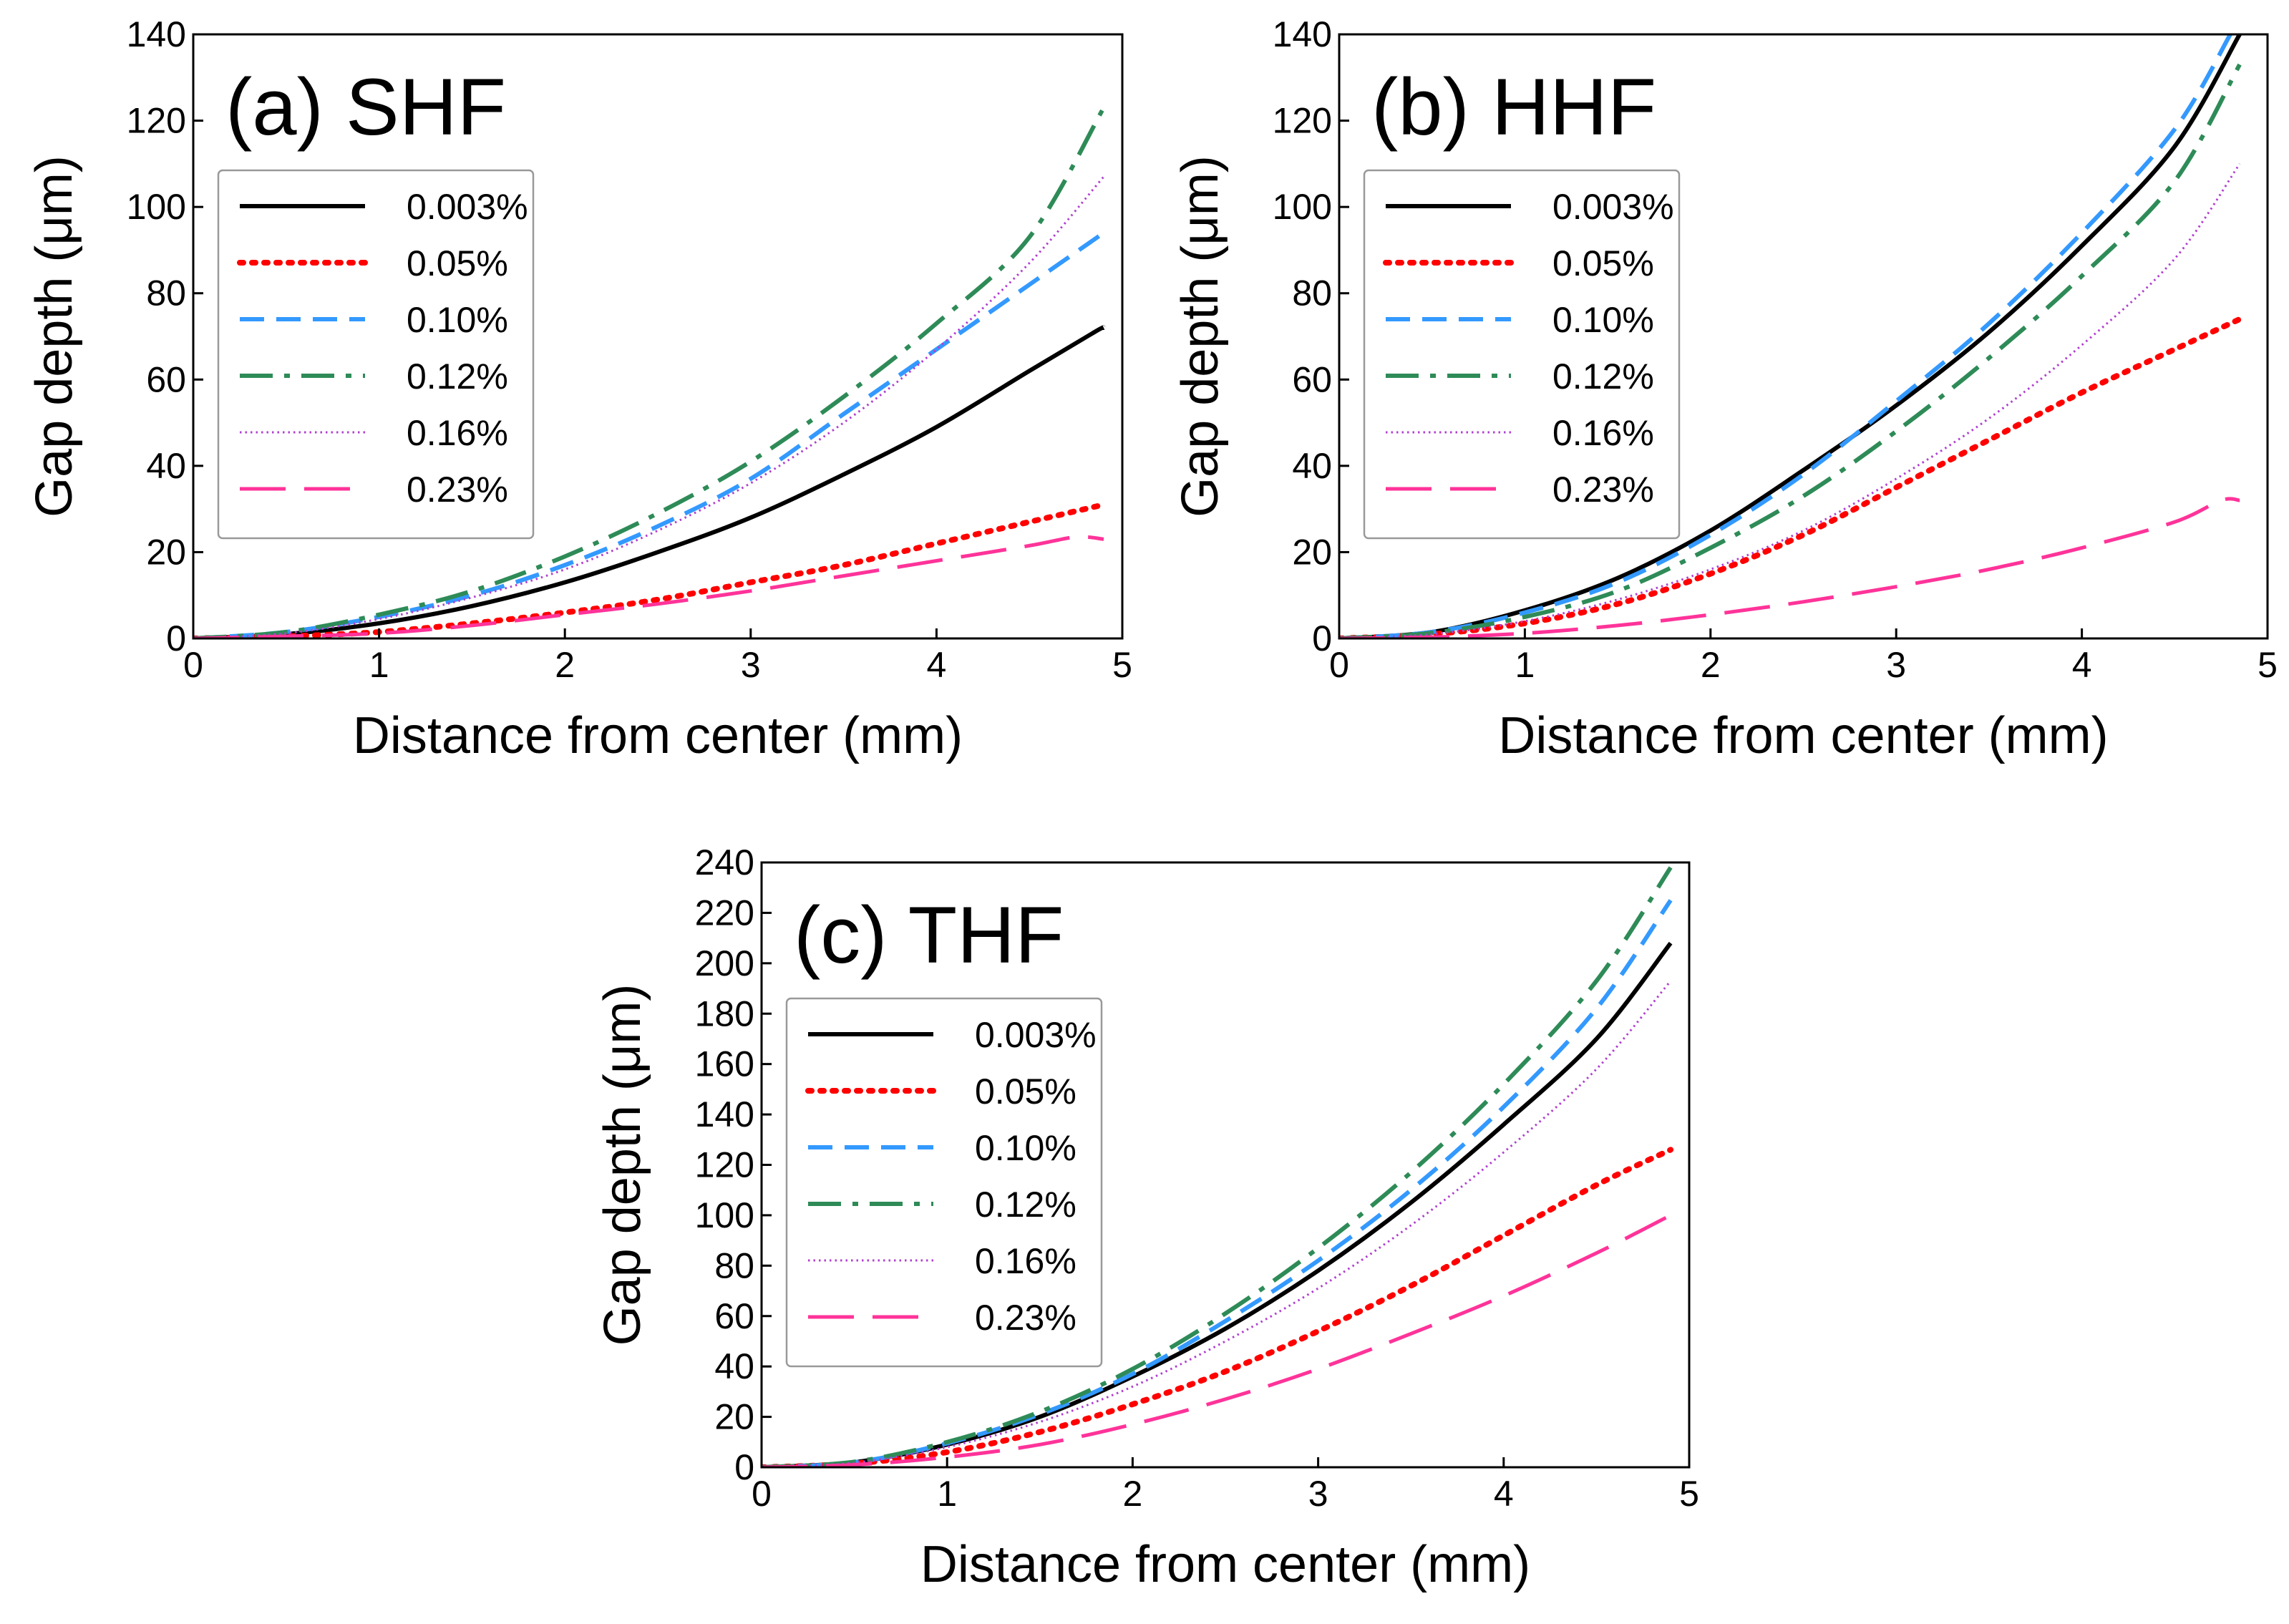 This screenshot has height=1624, width=2289. I want to click on panel-title: (c) THF, so click(929, 935).